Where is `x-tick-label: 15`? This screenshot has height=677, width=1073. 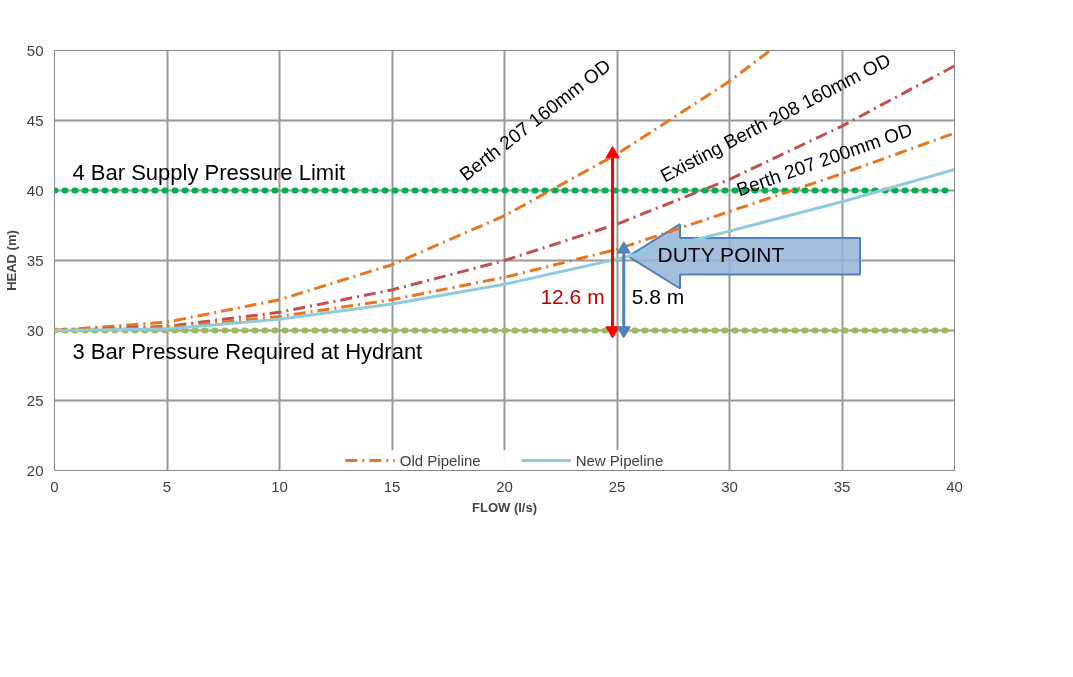
x-tick-label: 15 is located at coordinates (392, 486).